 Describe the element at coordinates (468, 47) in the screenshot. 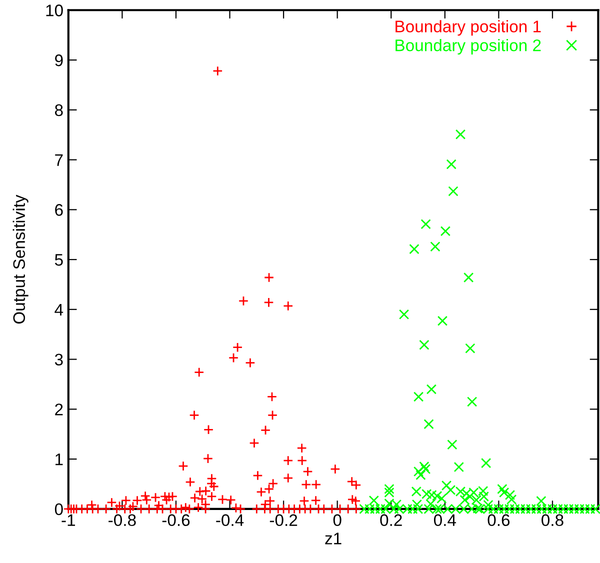

I see `legend-label: Boundary position 2` at that location.